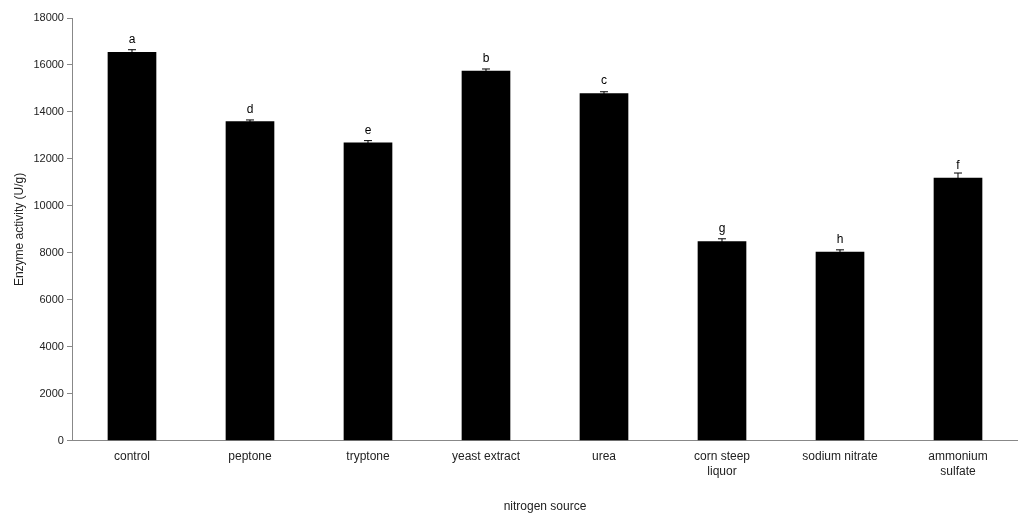 This screenshot has height=526, width=1035. Describe the element at coordinates (958, 165) in the screenshot. I see `annotation: f` at that location.